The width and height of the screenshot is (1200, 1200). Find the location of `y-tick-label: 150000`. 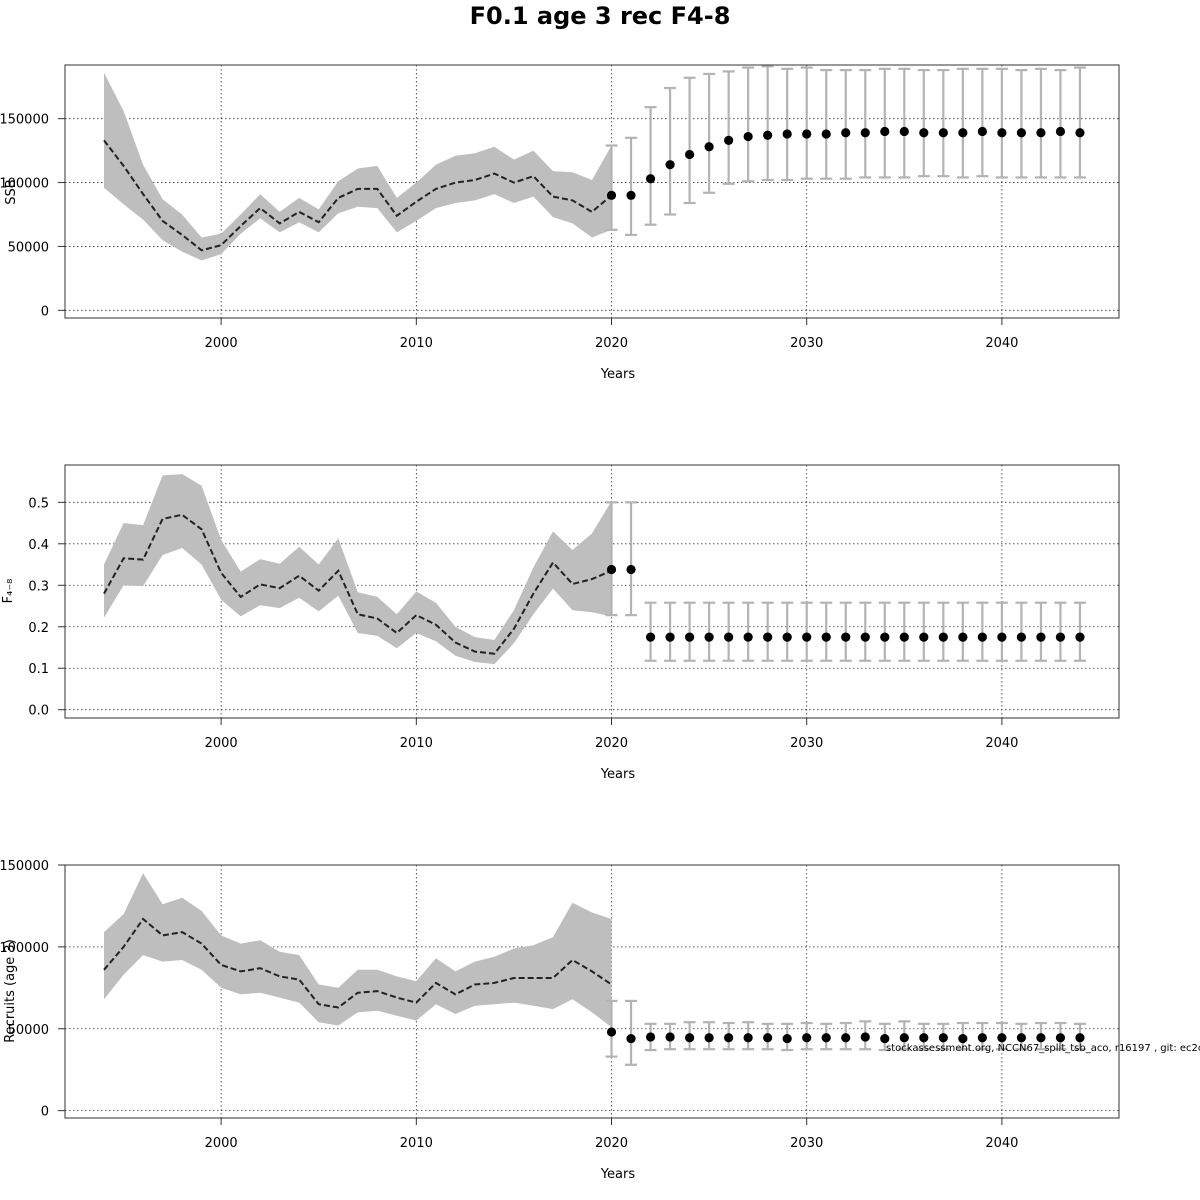

y-tick-label: 150000 is located at coordinates (24, 120).